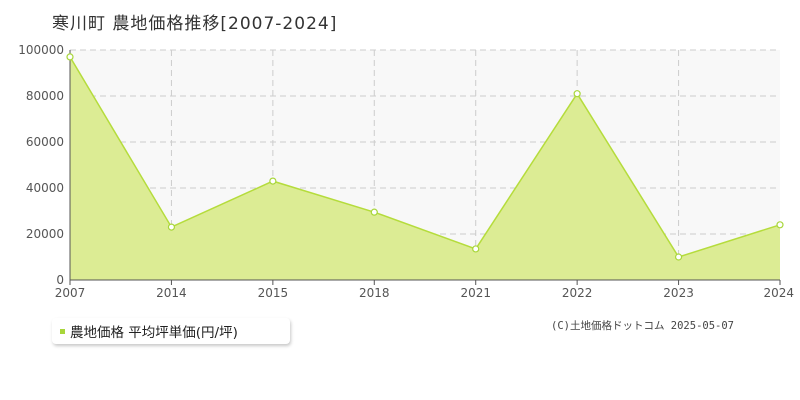 This screenshot has width=800, height=400. Describe the element at coordinates (195, 24) in the screenshot. I see `chart-title: 寒川町 農地価格推移[2007-2024]` at that location.